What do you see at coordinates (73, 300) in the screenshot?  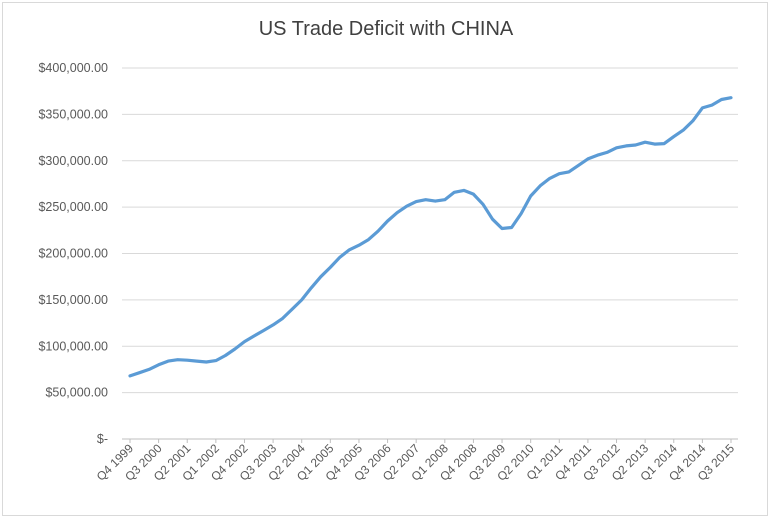 I see `y-tick-label: $150,000.00` at bounding box center [73, 300].